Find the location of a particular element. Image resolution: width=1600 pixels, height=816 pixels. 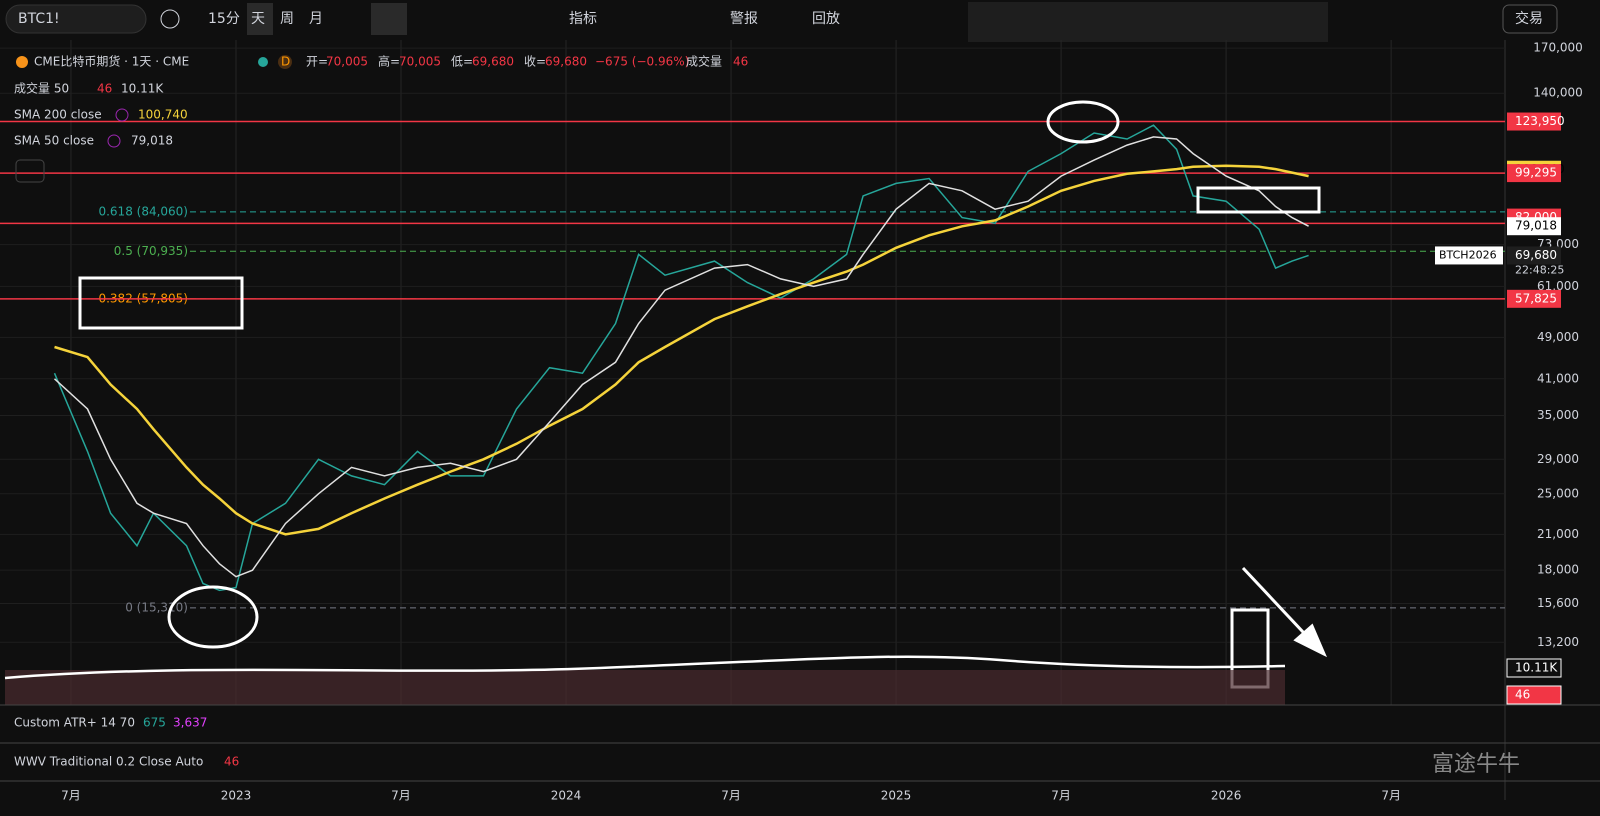

y-tick-label: 21,000 is located at coordinates (1558, 534).